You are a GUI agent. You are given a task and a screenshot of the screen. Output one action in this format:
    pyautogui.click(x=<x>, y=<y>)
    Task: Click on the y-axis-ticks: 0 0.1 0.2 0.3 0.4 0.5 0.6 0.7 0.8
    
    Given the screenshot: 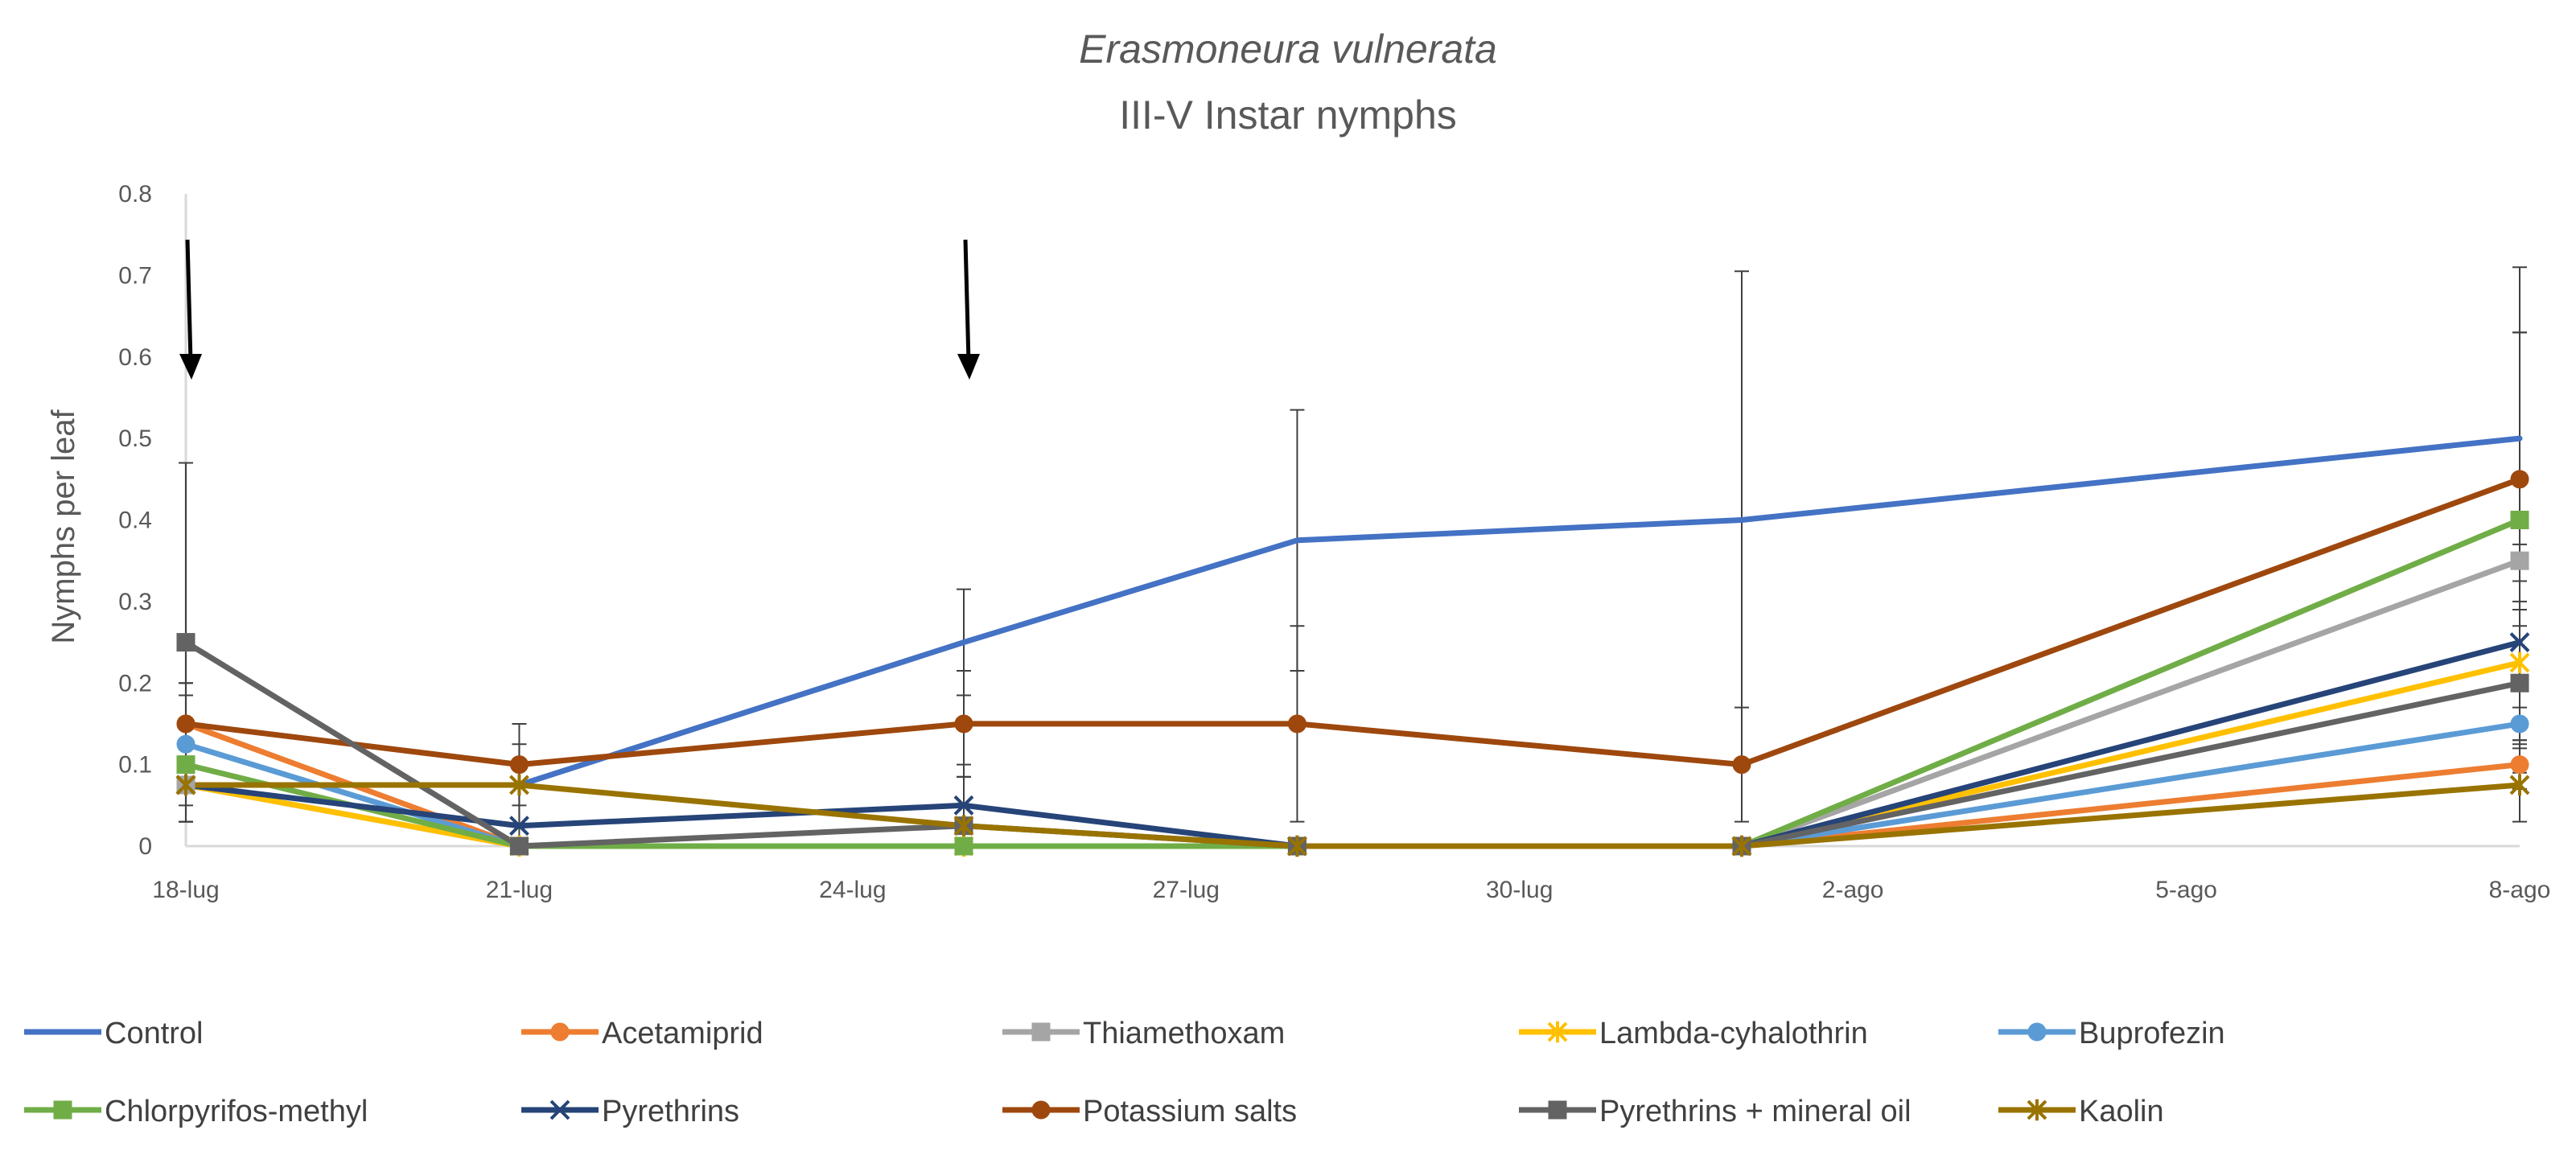 What is the action you would take?
    pyautogui.click(x=135, y=520)
    